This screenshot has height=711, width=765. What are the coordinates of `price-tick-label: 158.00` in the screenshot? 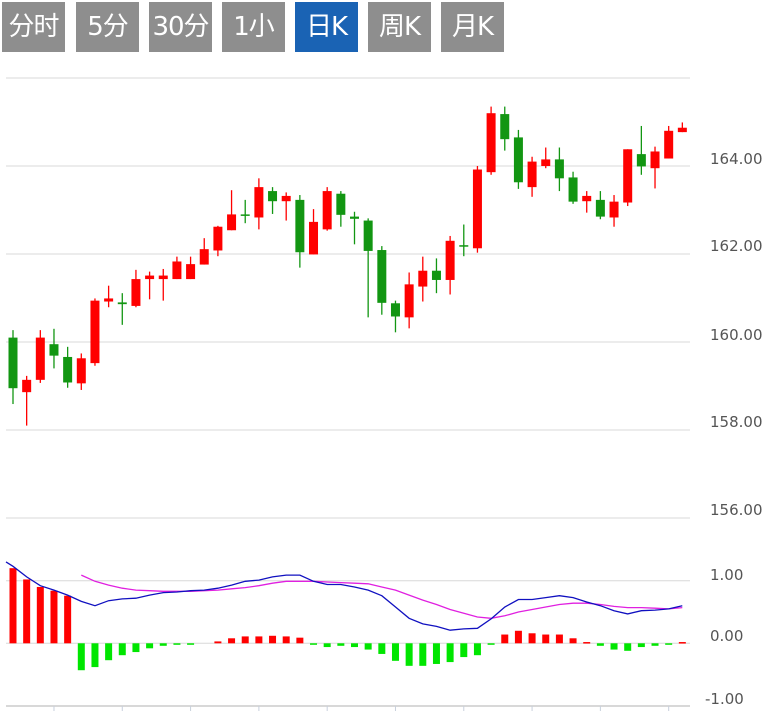 It's located at (736, 422).